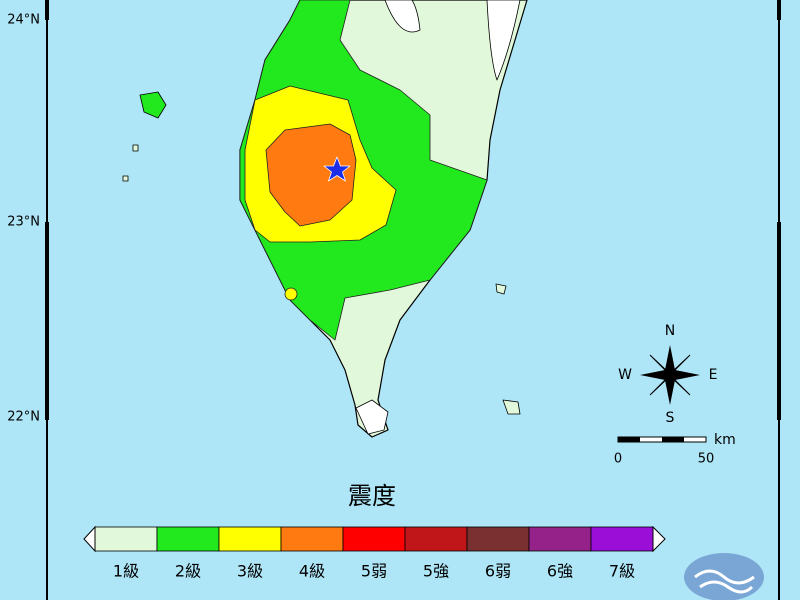  What do you see at coordinates (126, 571) in the screenshot?
I see `legend-label: 1級` at bounding box center [126, 571].